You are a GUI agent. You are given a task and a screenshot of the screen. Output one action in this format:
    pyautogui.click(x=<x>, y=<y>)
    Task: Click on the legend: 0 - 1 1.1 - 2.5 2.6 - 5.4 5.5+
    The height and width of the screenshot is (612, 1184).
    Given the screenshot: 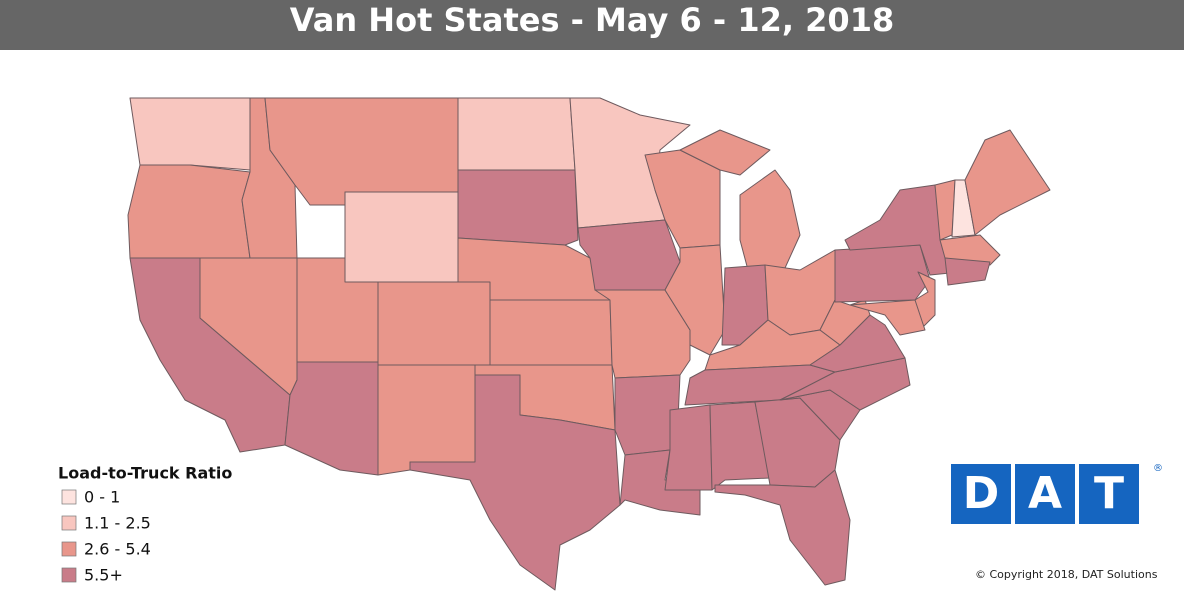 What is the action you would take?
    pyautogui.click(x=106, y=536)
    